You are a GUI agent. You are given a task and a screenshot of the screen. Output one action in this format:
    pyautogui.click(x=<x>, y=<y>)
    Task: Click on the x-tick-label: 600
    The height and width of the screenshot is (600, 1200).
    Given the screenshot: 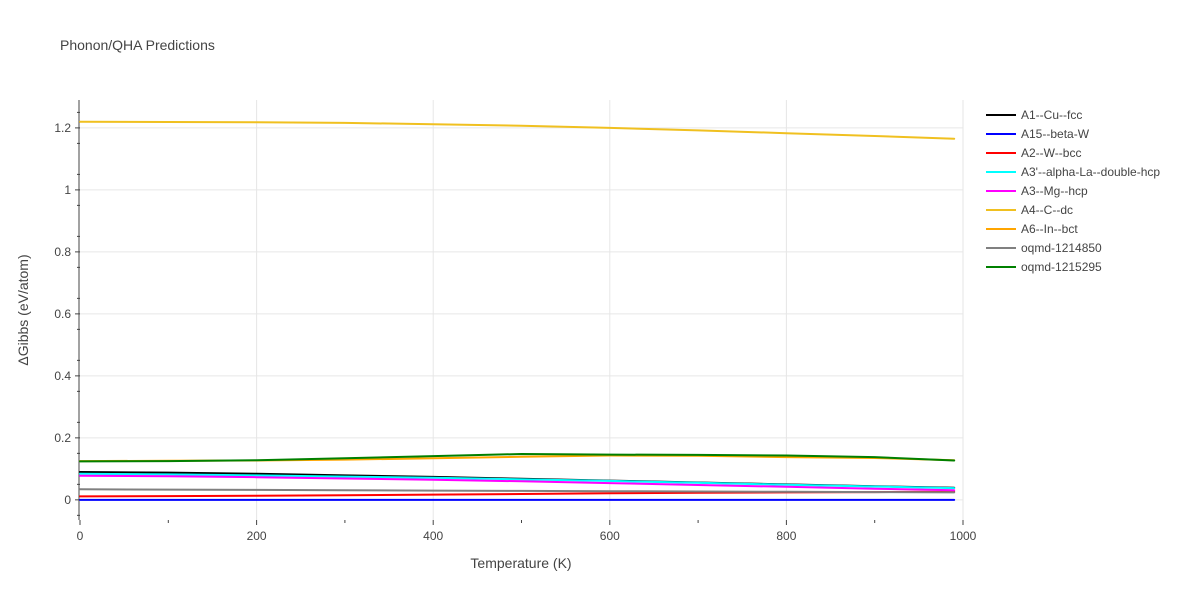 What is the action you would take?
    pyautogui.click(x=610, y=536)
    